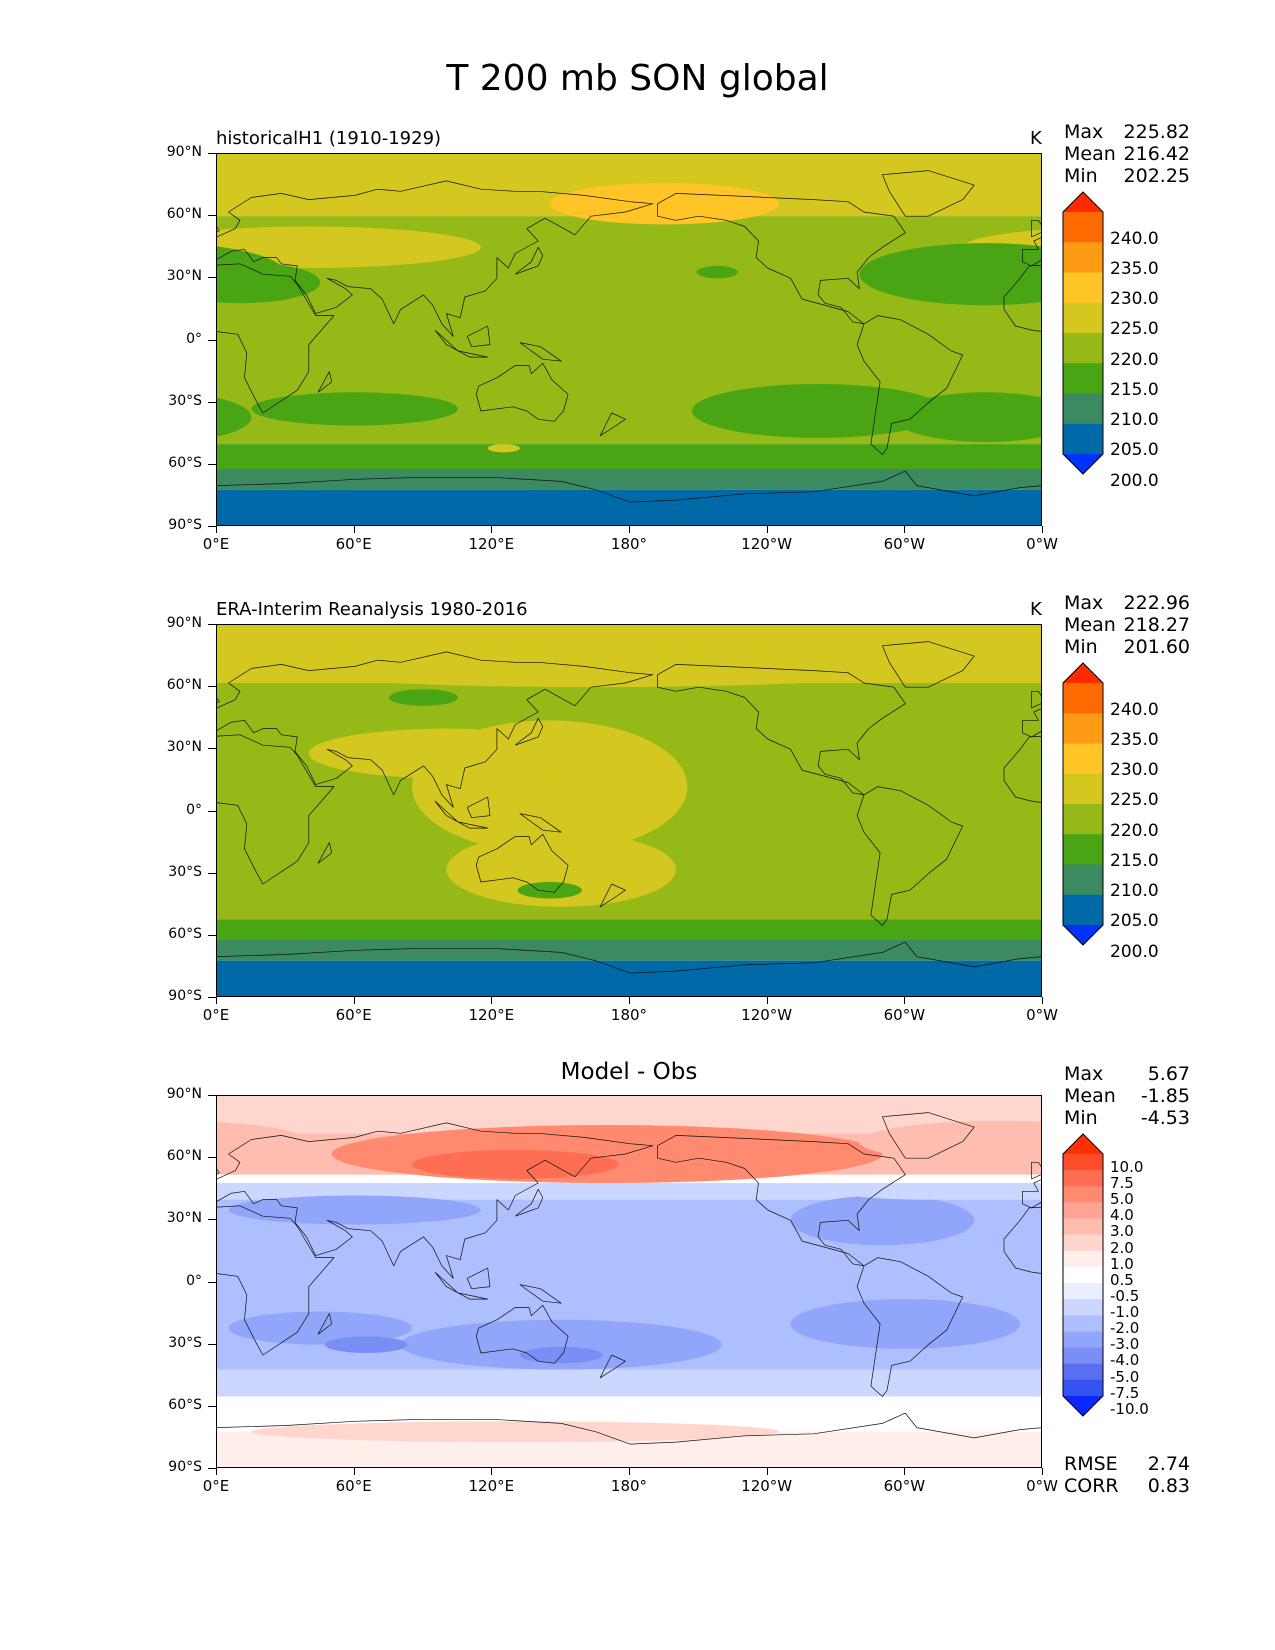 The width and height of the screenshot is (1275, 1650). I want to click on x-tick-label: 120°W, so click(767, 1015).